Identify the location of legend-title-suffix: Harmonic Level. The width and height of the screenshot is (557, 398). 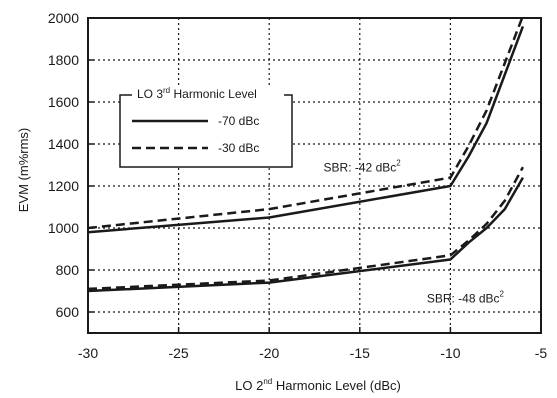
(213, 94).